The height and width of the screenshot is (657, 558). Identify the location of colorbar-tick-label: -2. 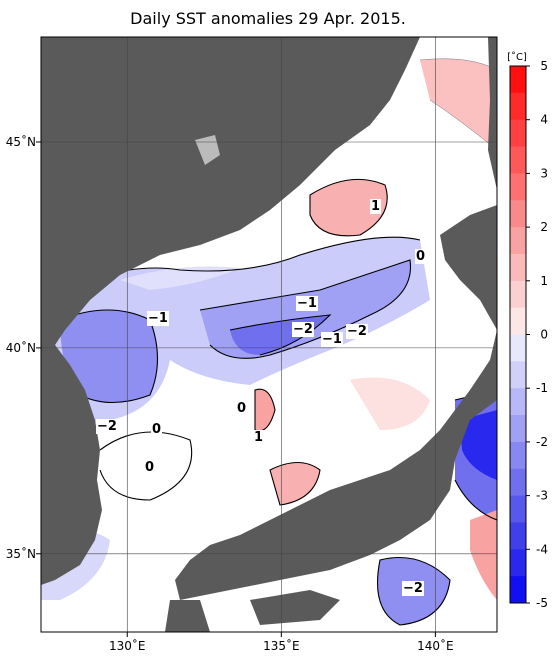
(542, 442).